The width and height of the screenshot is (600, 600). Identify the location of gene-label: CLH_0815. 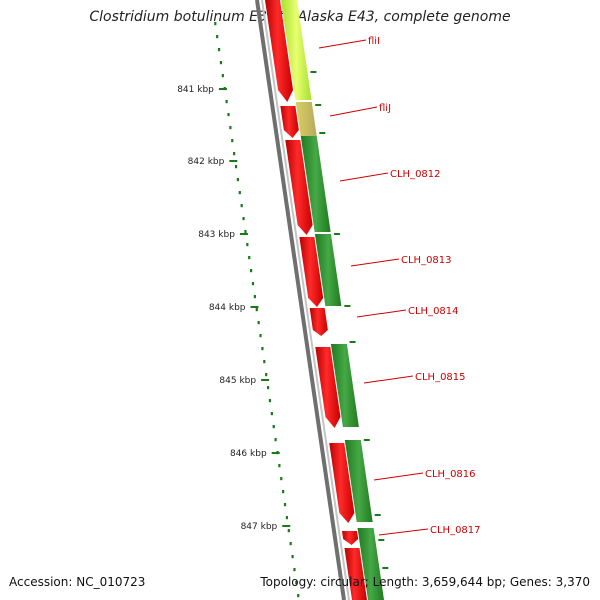
(440, 377).